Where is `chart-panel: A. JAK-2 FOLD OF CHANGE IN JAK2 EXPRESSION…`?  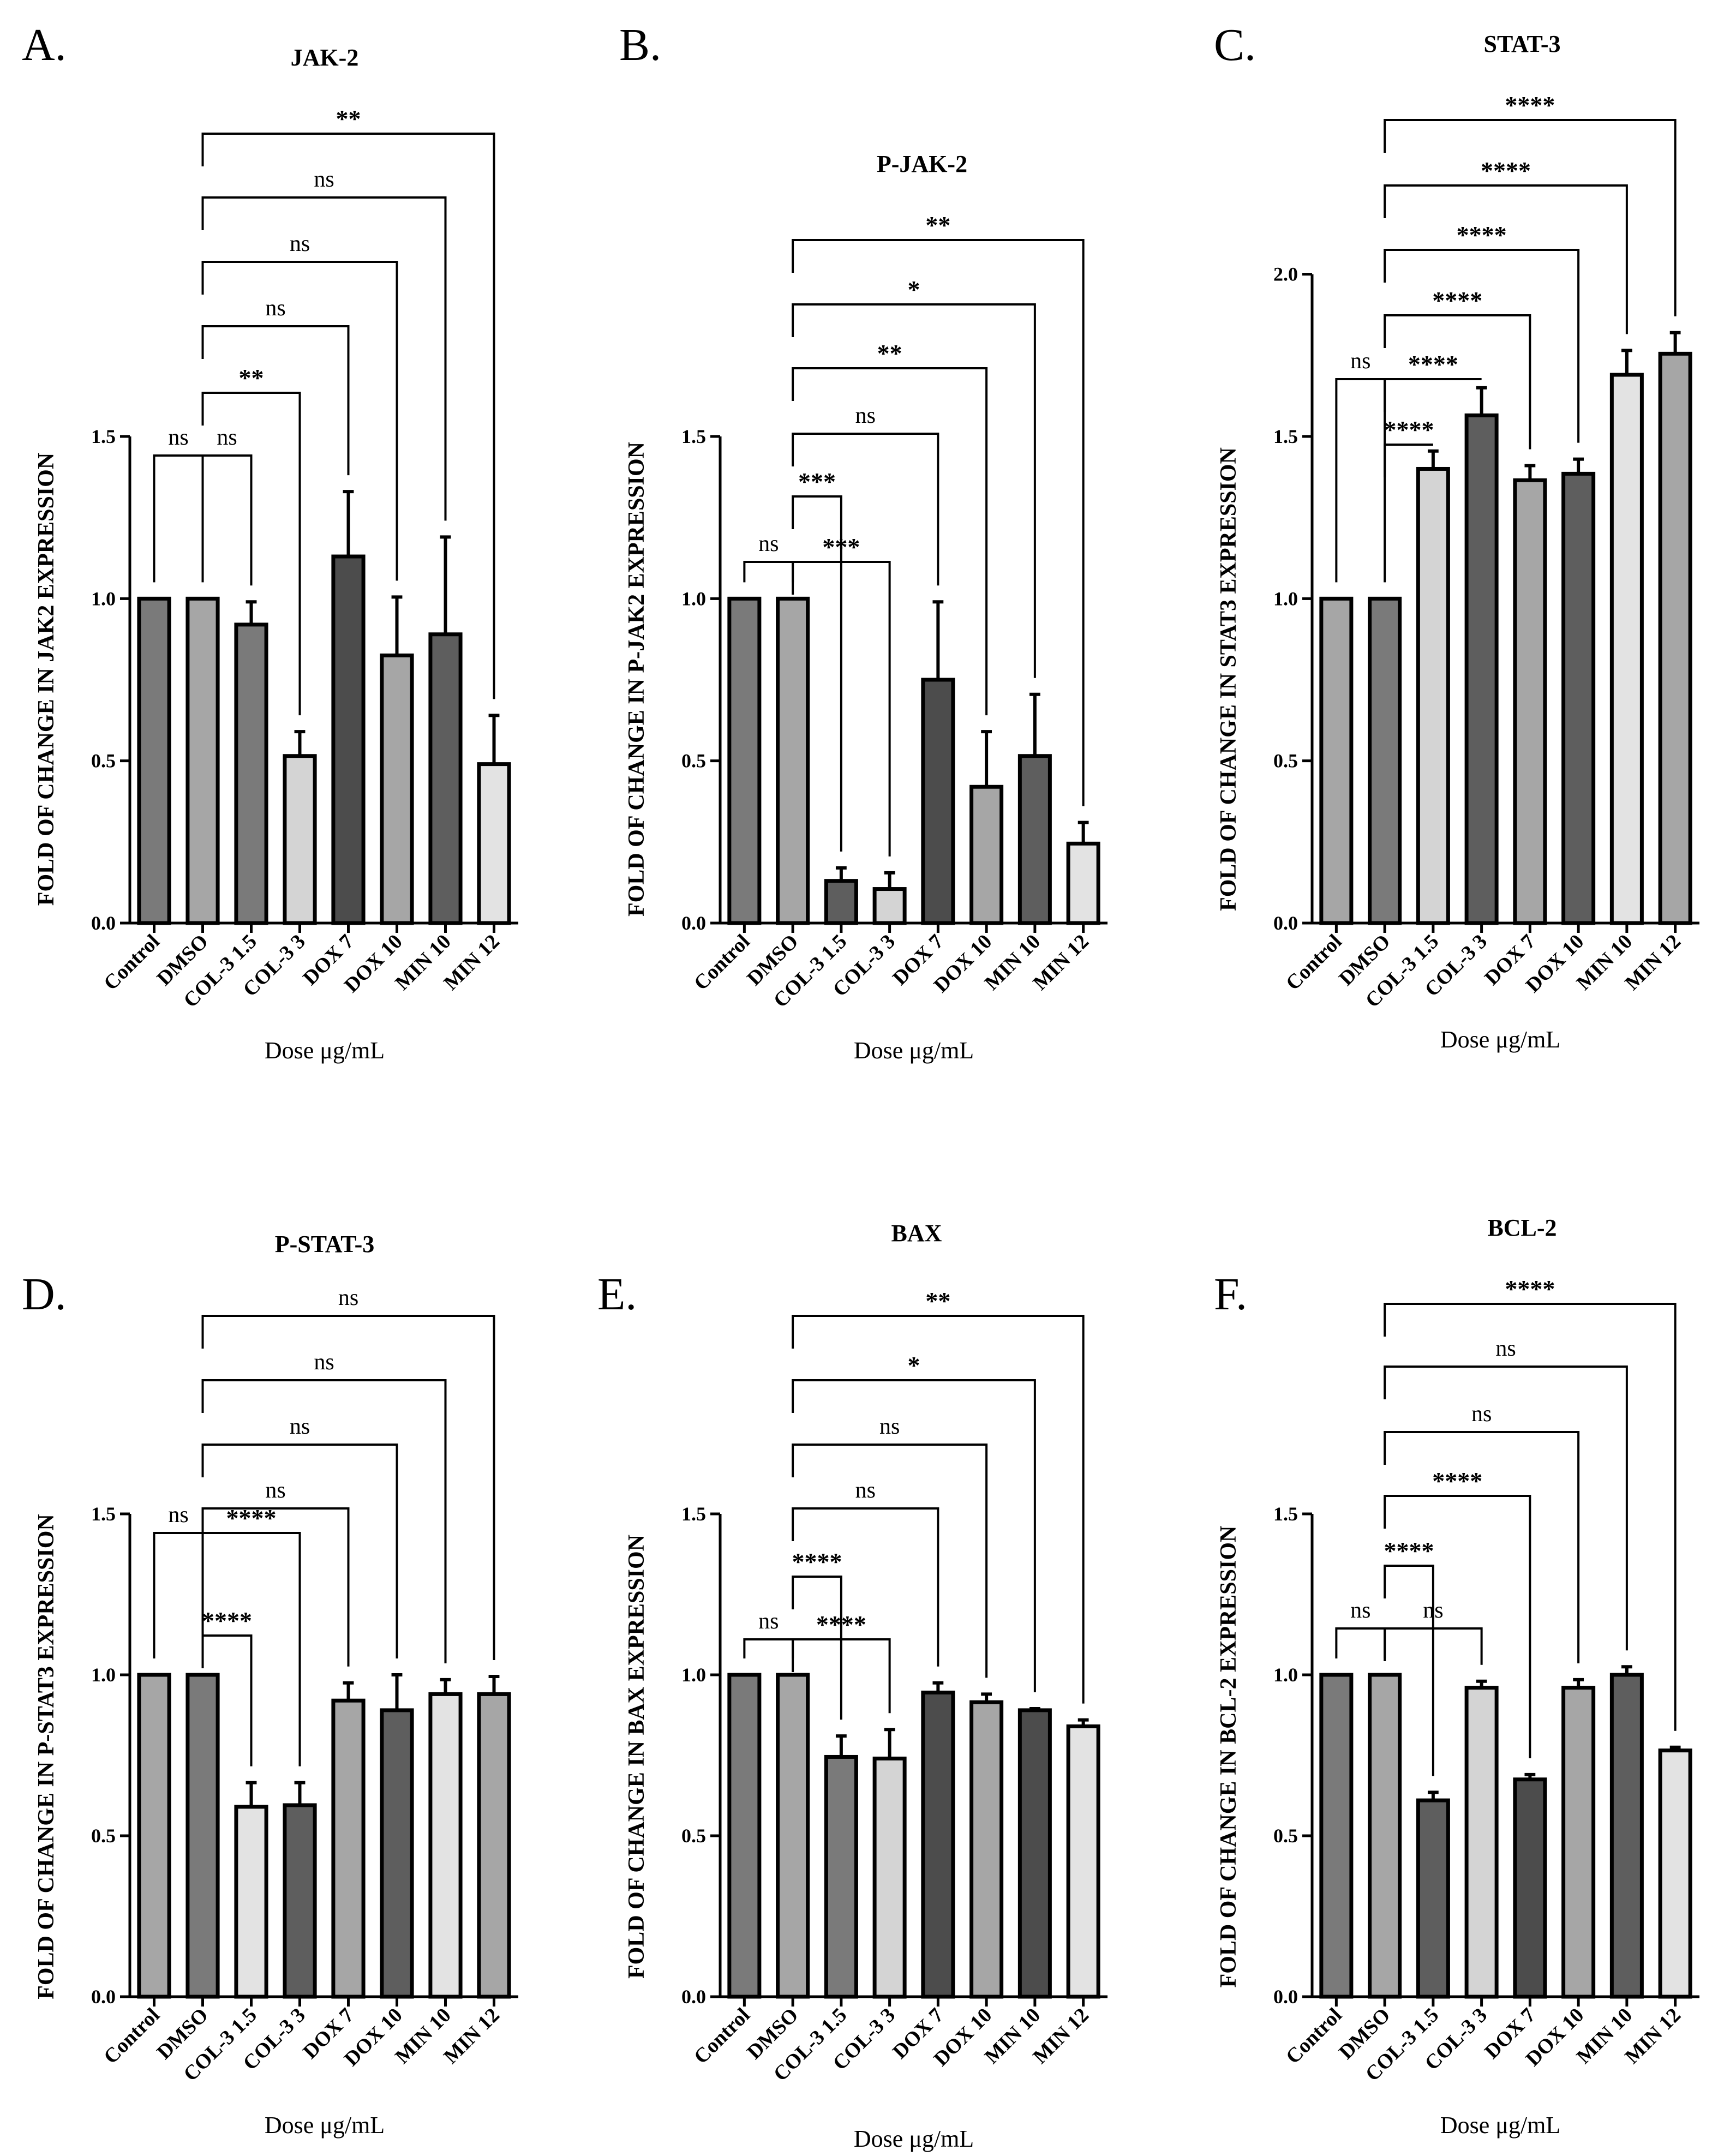
chart-panel: A. JAK-2 FOLD OF CHANGE IN JAK2 EXPRESSION… is located at coordinates (270, 542).